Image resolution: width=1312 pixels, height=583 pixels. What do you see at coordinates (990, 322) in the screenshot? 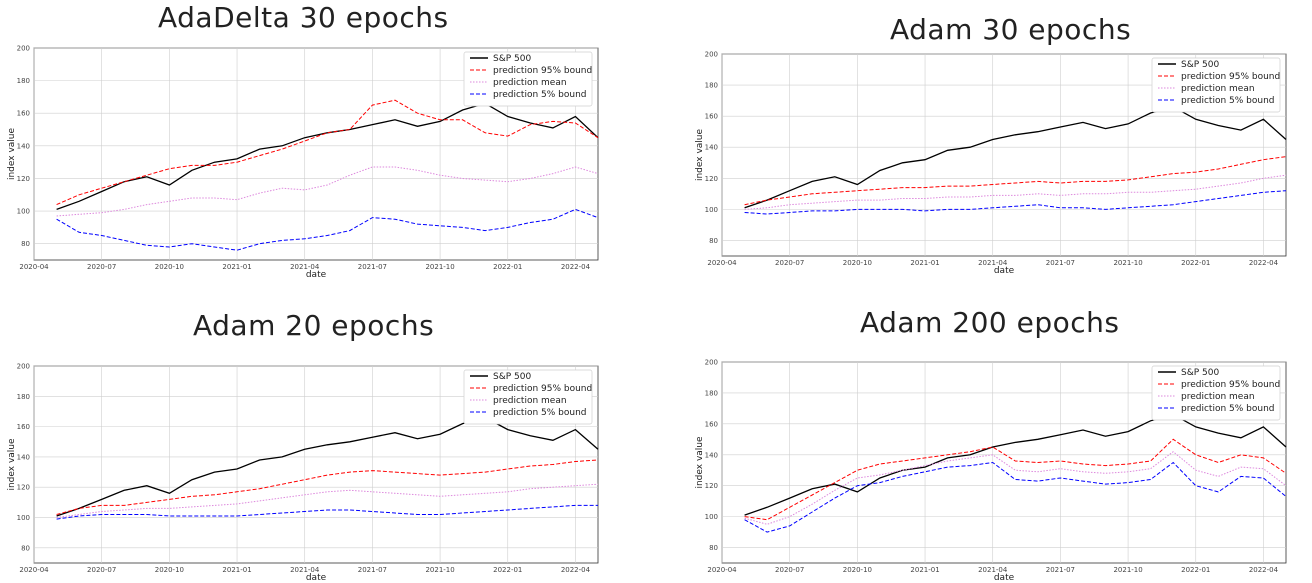
I see `chart-title: Adam 200 epochs` at bounding box center [990, 322].